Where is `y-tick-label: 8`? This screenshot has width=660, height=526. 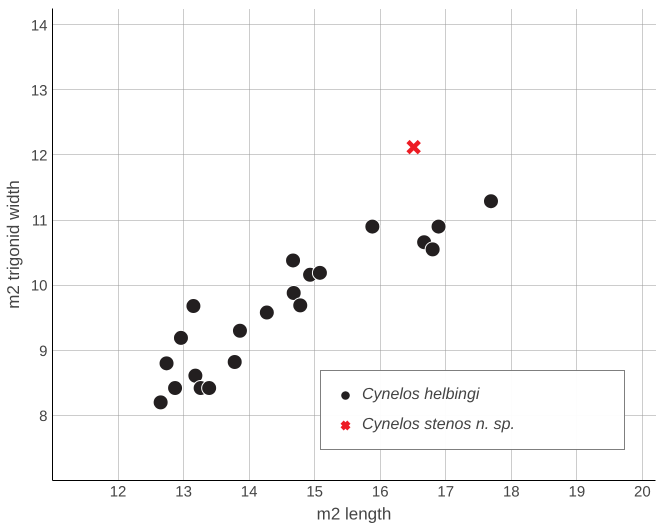 y-tick-label: 8 is located at coordinates (43, 416).